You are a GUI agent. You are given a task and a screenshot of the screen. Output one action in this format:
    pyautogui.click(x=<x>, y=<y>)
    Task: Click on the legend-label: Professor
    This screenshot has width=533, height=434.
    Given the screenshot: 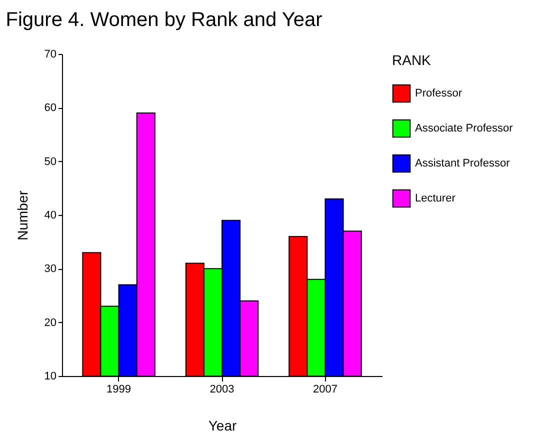 What is the action you would take?
    pyautogui.click(x=438, y=94)
    